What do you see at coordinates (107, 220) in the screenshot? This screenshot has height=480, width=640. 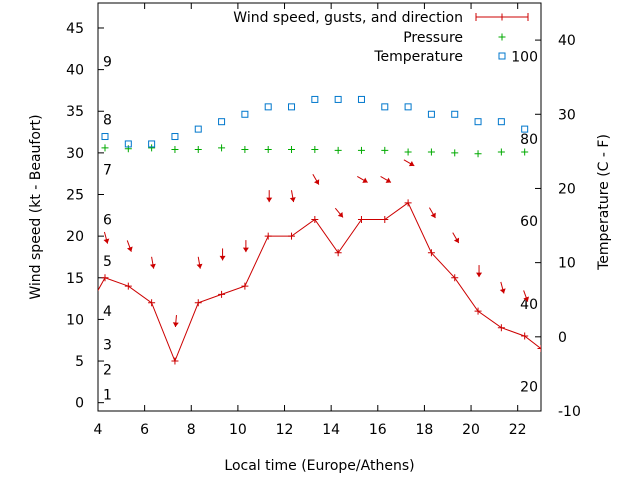 I see `beaufort-label: 6` at bounding box center [107, 220].